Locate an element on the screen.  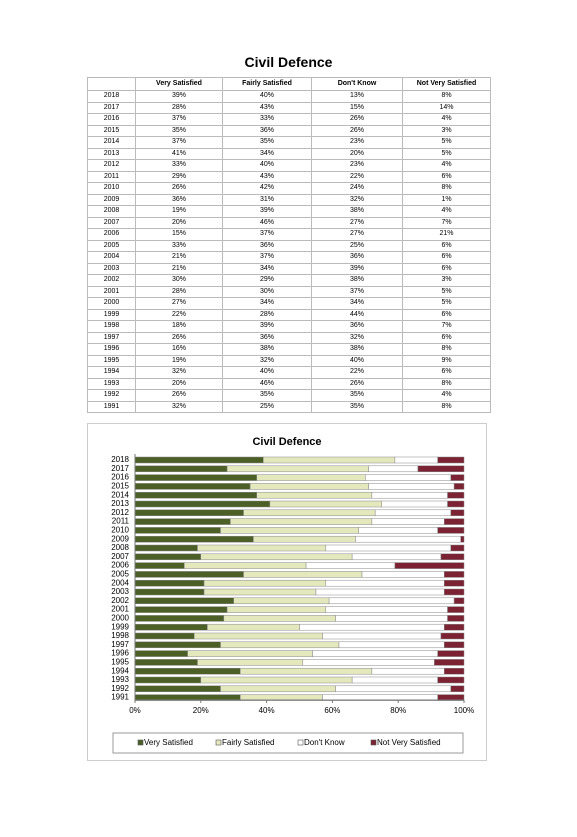
value-cell: 20% is located at coordinates (179, 222).